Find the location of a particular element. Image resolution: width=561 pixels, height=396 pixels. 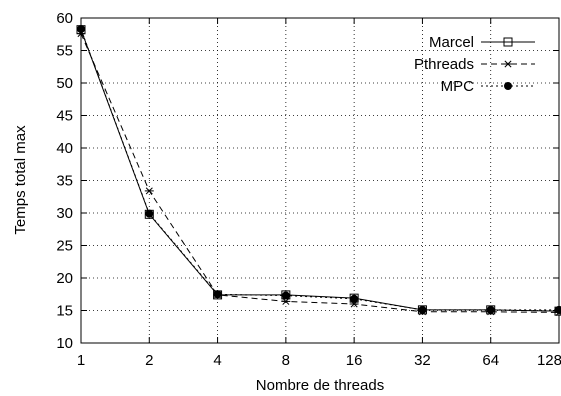

y-tick-label: 25 is located at coordinates (64, 246).